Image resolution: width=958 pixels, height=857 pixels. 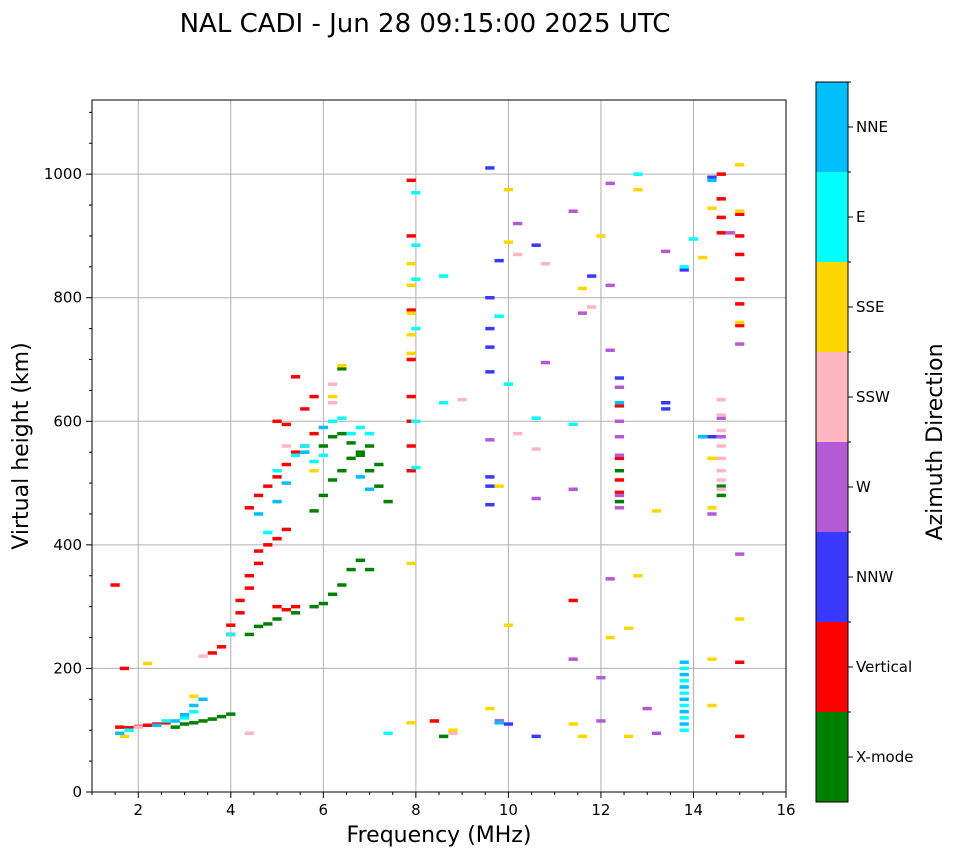 What do you see at coordinates (874, 577) in the screenshot?
I see `colorbar-tick-label: NNW` at bounding box center [874, 577].